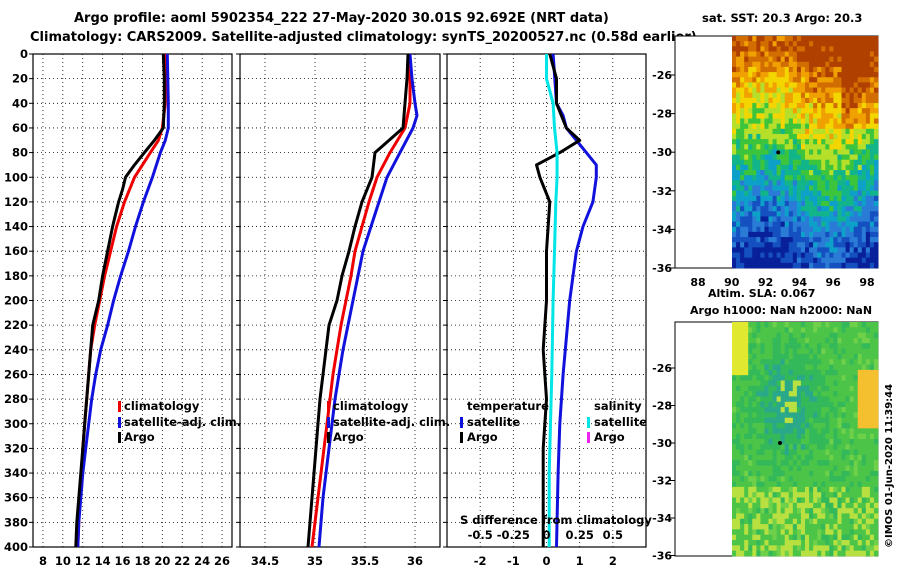 The width and height of the screenshot is (900, 580). Describe the element at coordinates (662, 556) in the screenshot. I see `sla-lat-label: -36` at that location.